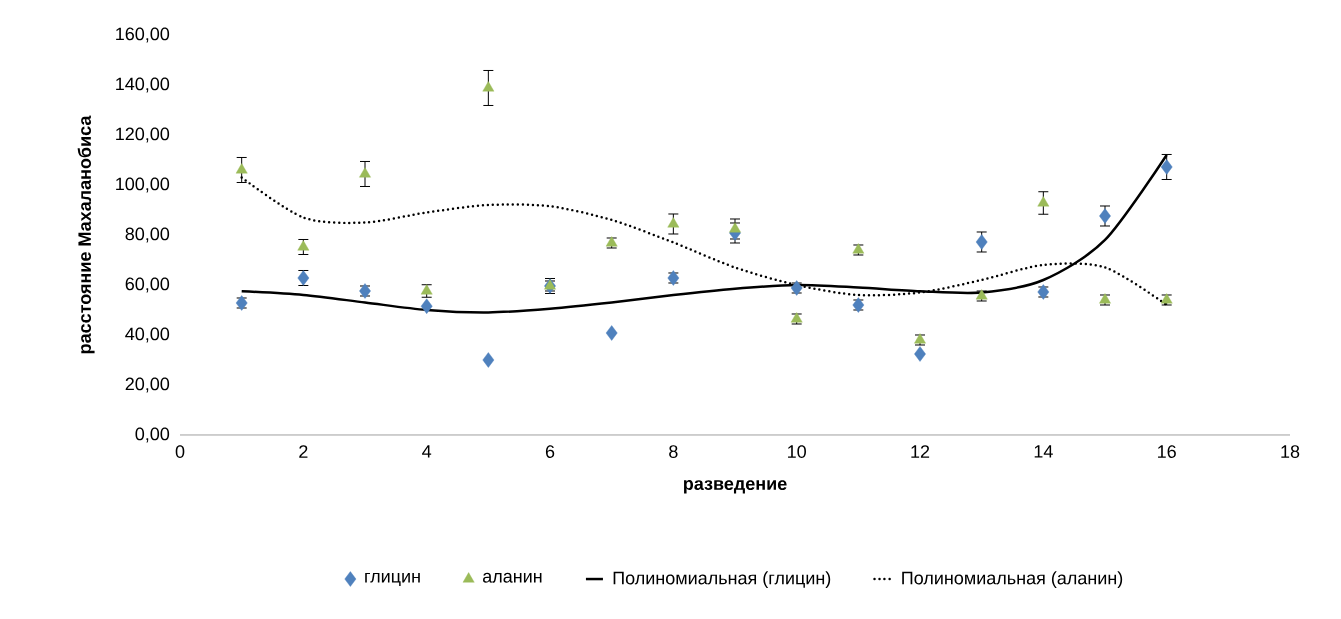  Describe the element at coordinates (303, 451) in the screenshot. I see `x-tick-label: 2` at that location.